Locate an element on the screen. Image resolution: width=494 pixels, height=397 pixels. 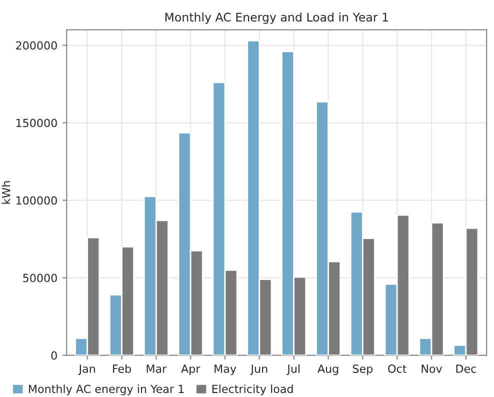
y-tick-label: 100000 is located at coordinates (36, 200).